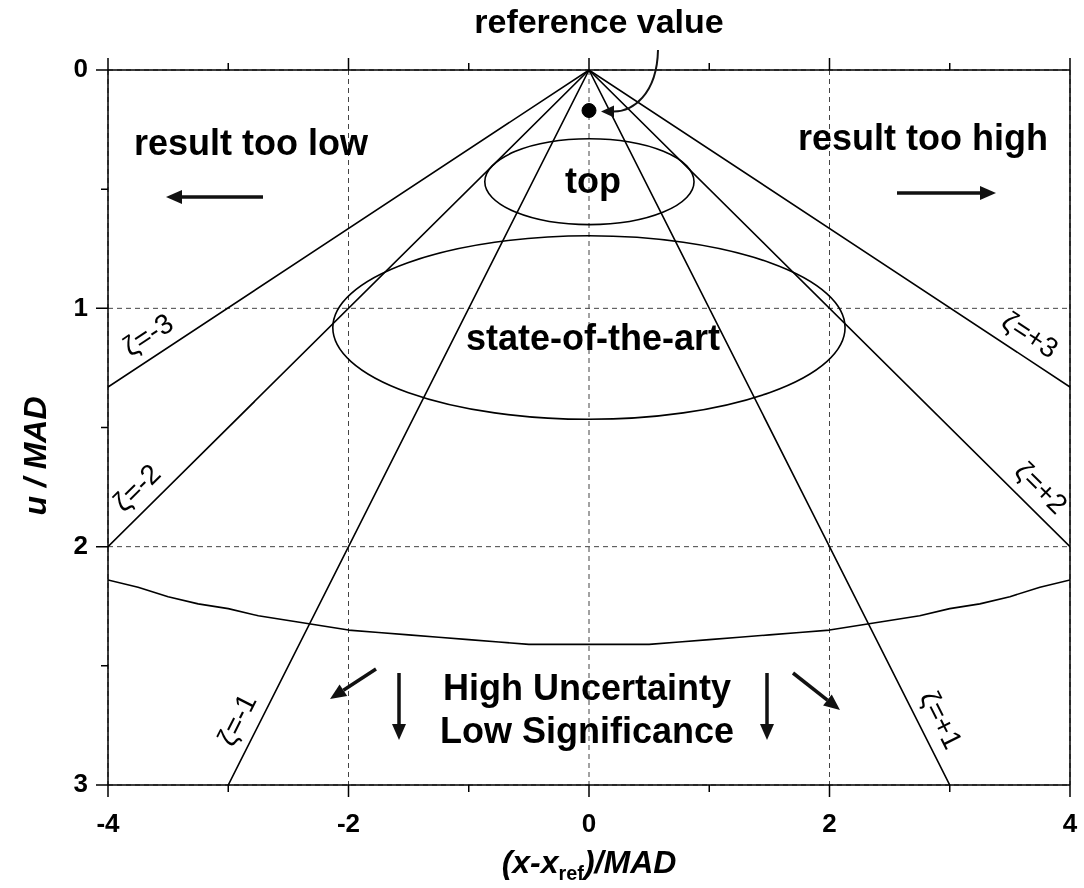 The width and height of the screenshot is (1084, 888). I want to click on x-tick-label: 0, so click(589, 822).